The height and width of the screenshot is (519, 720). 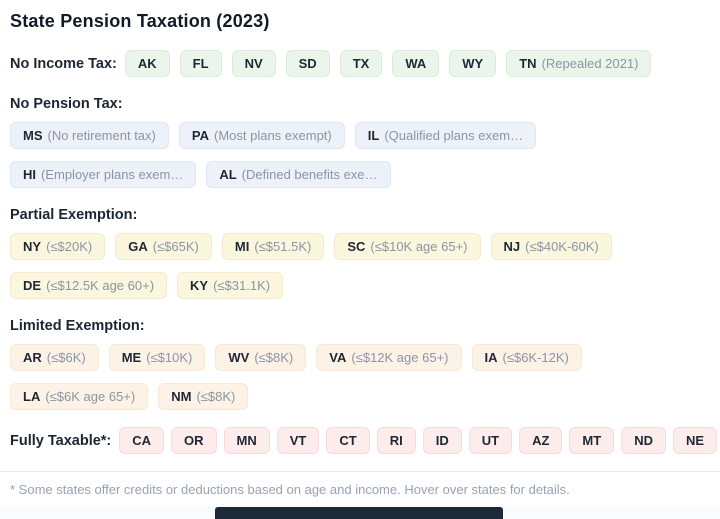 I want to click on state-badge-ak: AK, so click(x=147, y=63).